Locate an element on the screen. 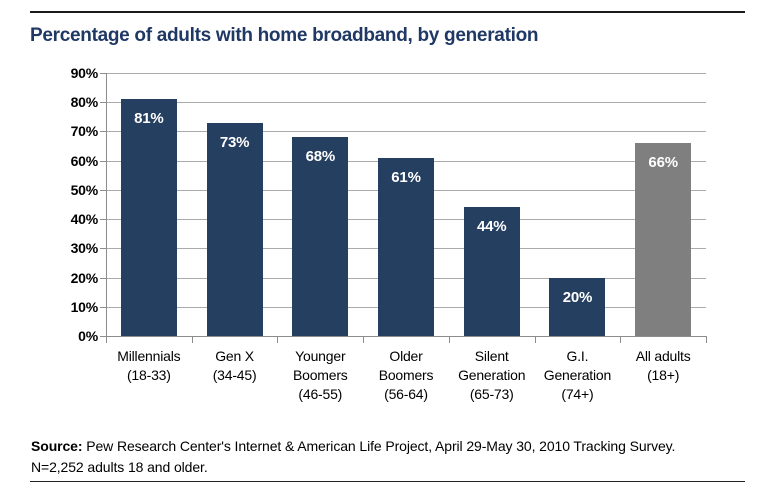  top-rule is located at coordinates (387, 12).